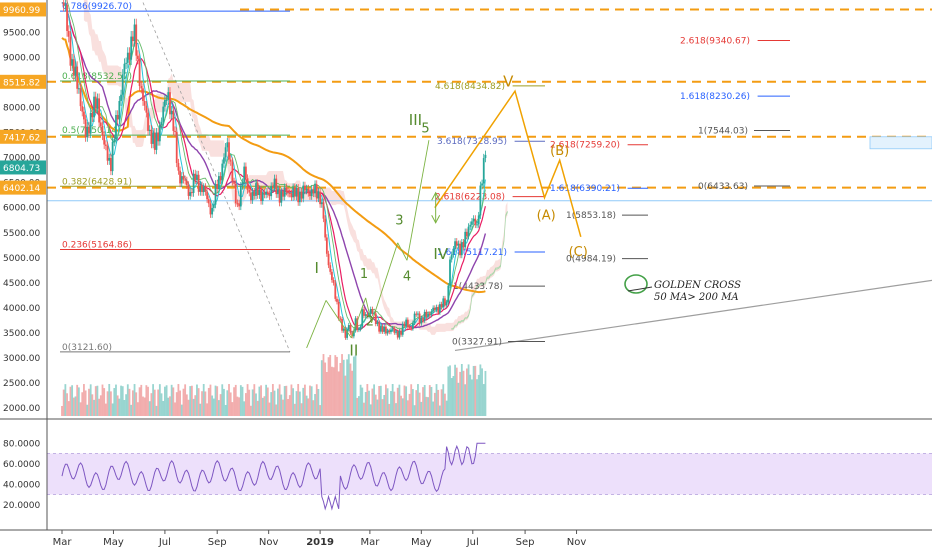 This screenshot has width=932, height=550. I want to click on wave-label-(B): (B), so click(559, 151).